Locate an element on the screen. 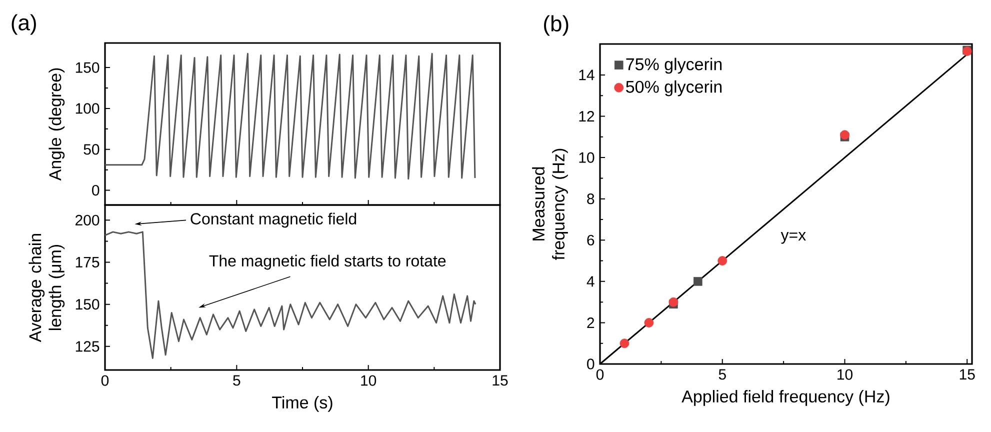  annotation: The magnetic field starts to rotate is located at coordinates (327, 262).